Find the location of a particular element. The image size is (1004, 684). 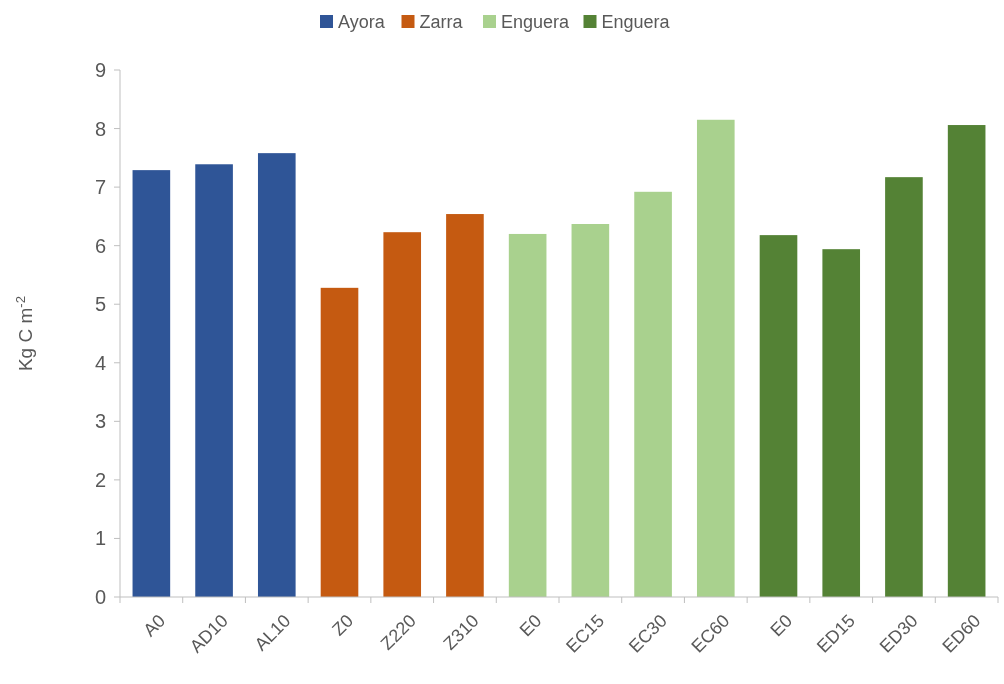

y-tick-label: 8 is located at coordinates (100, 128).